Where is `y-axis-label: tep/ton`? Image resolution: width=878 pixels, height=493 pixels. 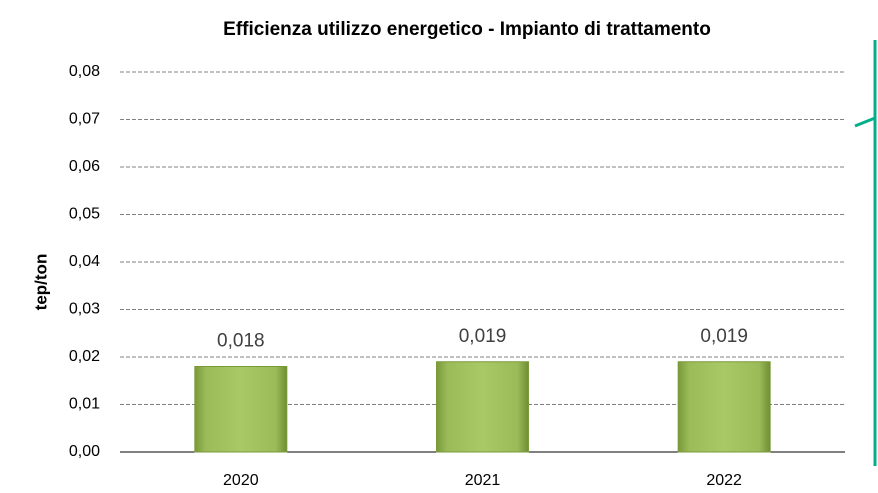 y-axis-label: tep/ton is located at coordinates (40, 282).